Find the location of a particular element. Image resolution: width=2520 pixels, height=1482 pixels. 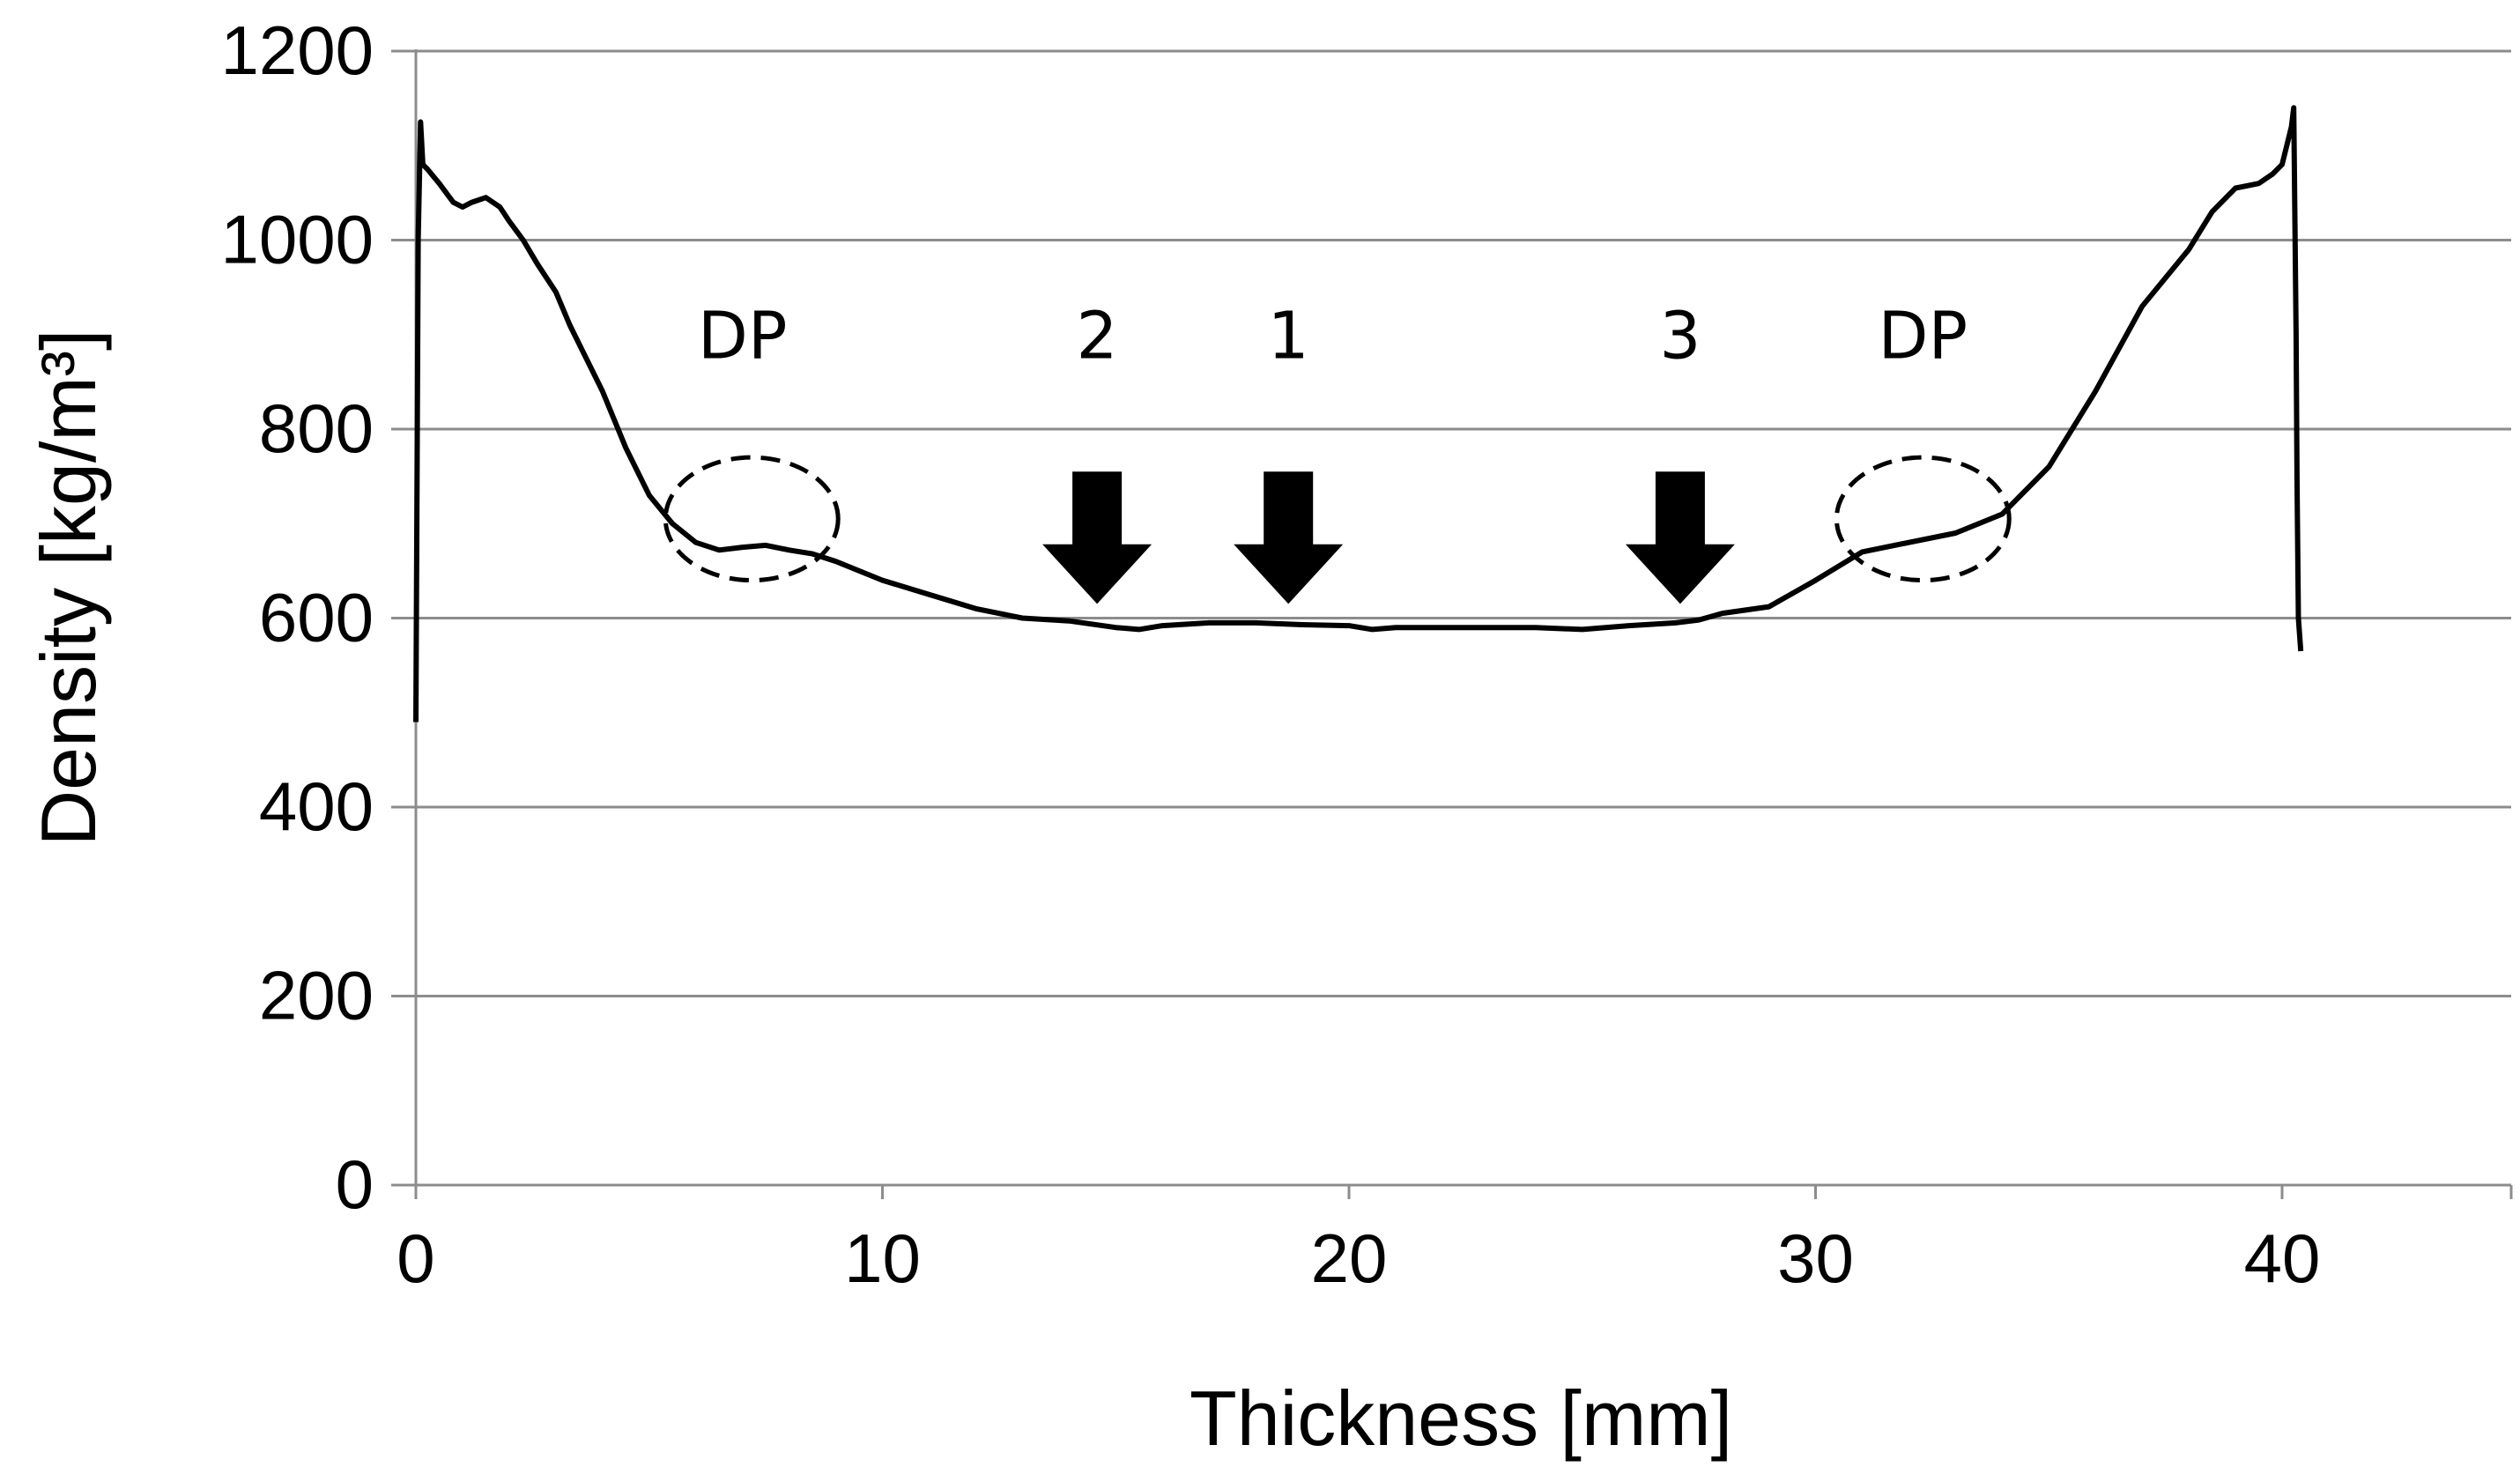

annotation-label-2: 2 is located at coordinates (1097, 336).